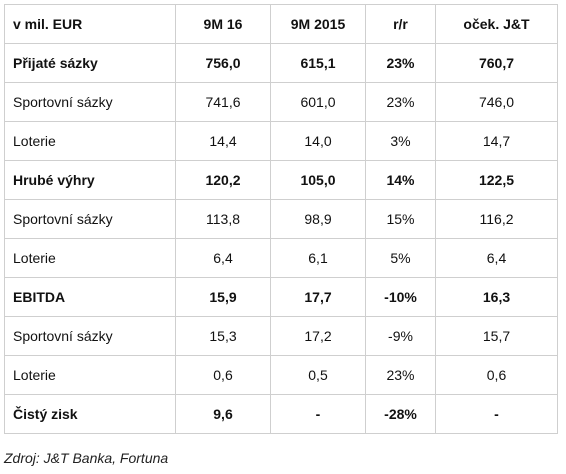 The height and width of the screenshot is (474, 566). Describe the element at coordinates (86, 458) in the screenshot. I see `source-note: Zdroj: J&T Banka, Fortuna` at that location.